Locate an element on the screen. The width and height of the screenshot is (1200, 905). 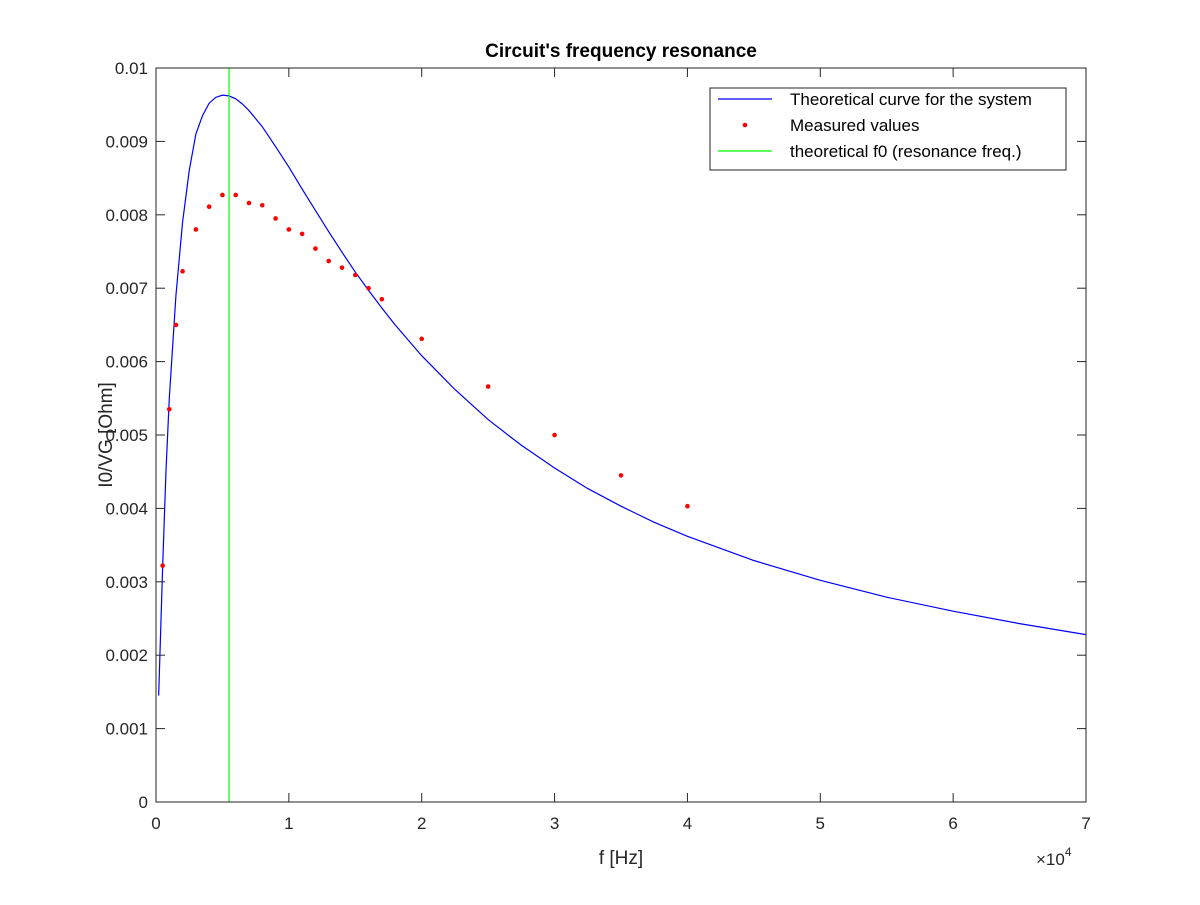
y-tick-label: 0.01 is located at coordinates (131, 68).